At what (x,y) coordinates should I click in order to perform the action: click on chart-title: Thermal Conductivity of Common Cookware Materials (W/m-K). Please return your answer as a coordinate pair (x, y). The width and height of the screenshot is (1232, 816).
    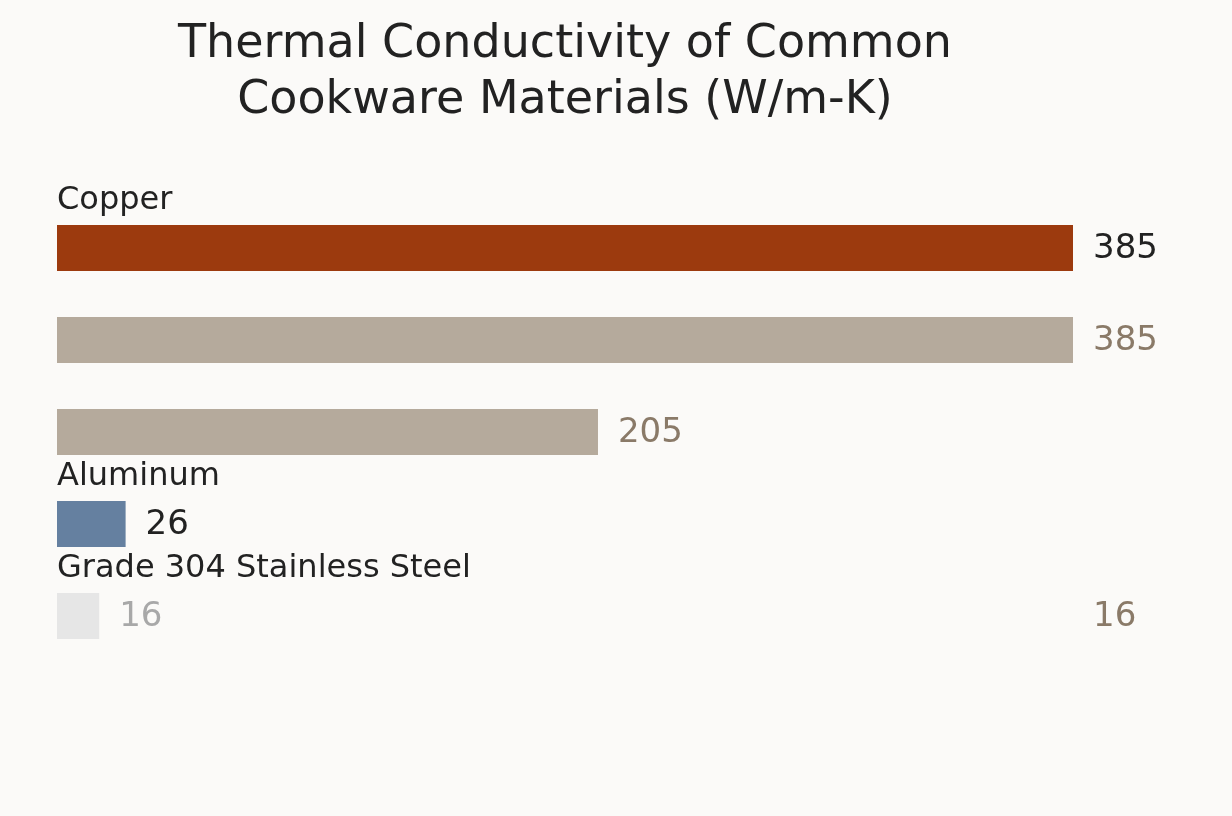
    Looking at the image, I should click on (564, 69).